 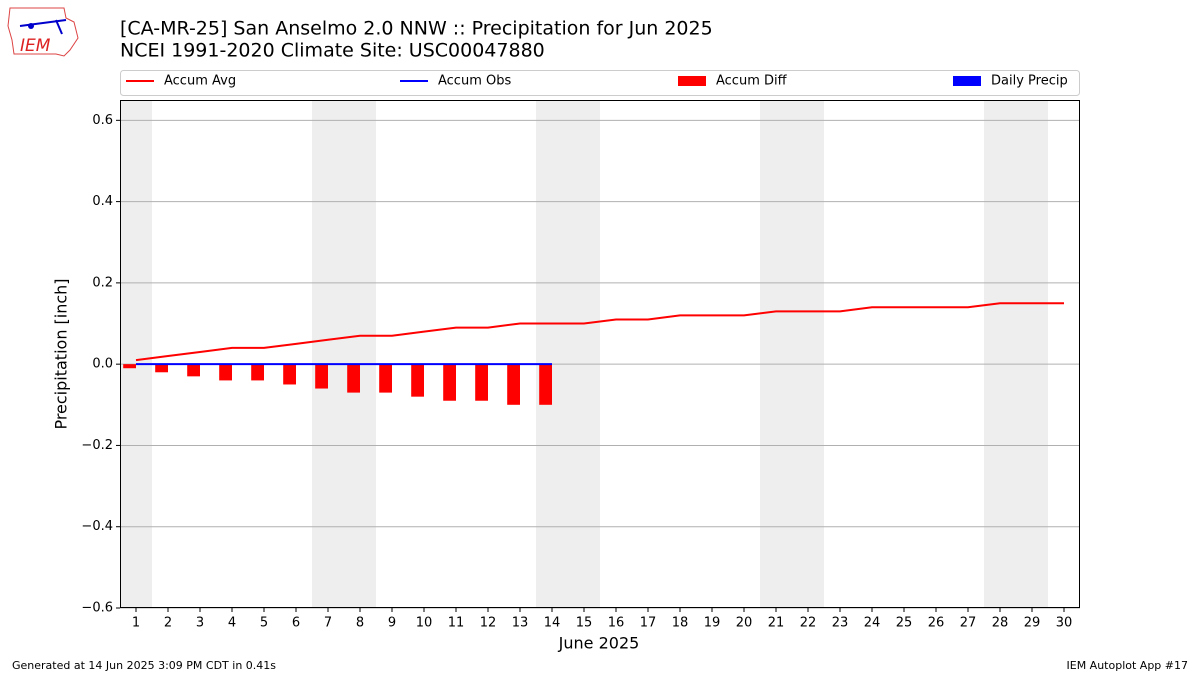 What do you see at coordinates (136, 623) in the screenshot?
I see `x-tick-label: 1` at bounding box center [136, 623].